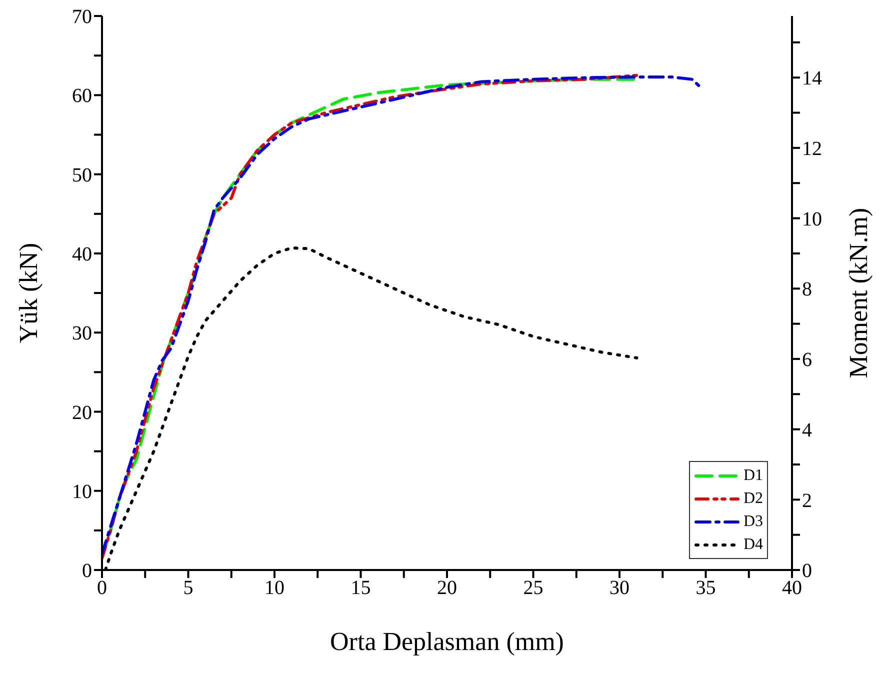 The height and width of the screenshot is (675, 881). What do you see at coordinates (87, 571) in the screenshot?
I see `y-tick-label: 0` at bounding box center [87, 571].